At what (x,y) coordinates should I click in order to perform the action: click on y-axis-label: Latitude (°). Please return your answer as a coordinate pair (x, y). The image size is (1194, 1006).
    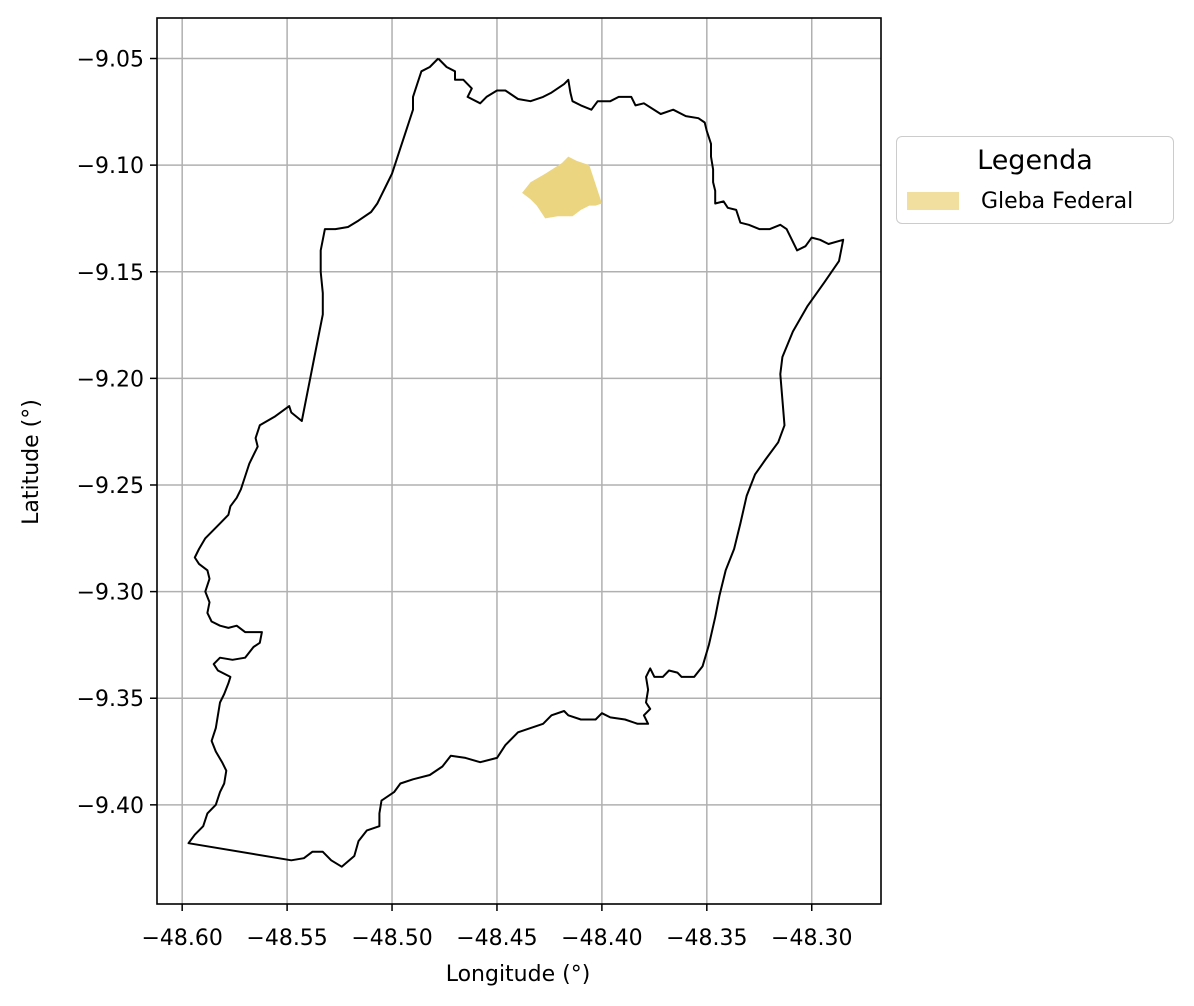
    Looking at the image, I should click on (31, 462).